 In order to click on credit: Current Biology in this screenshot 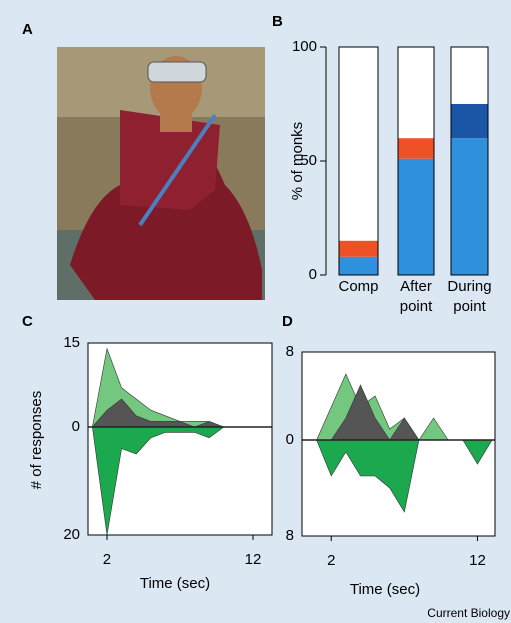, I will do `click(468, 613)`.